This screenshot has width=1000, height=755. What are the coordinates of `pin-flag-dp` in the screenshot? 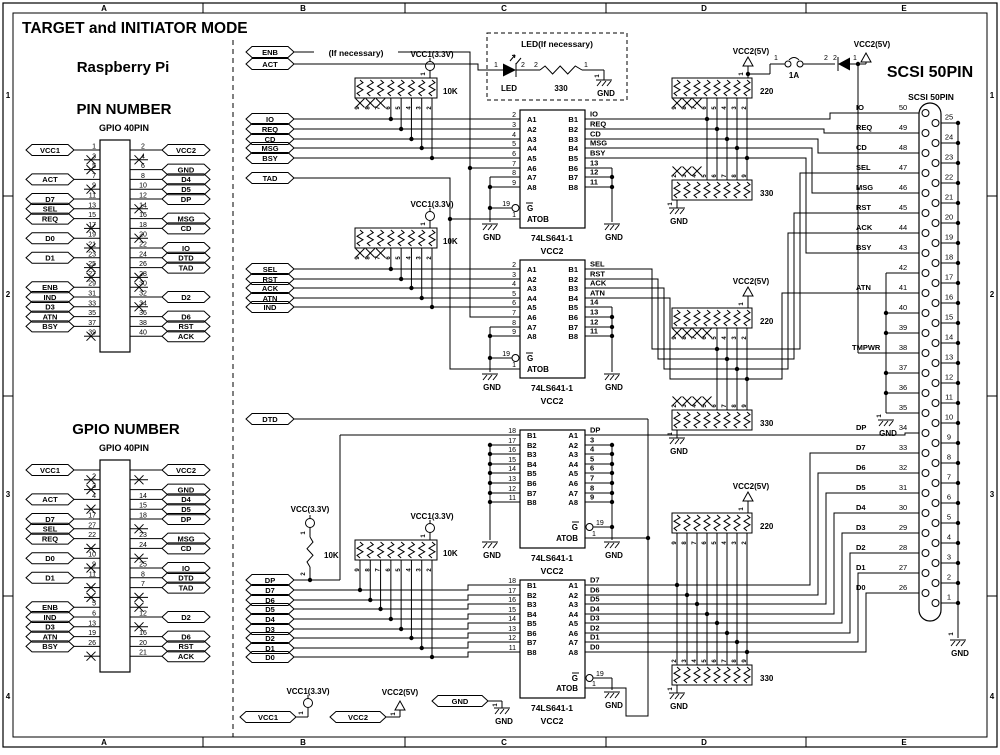 It's located at (186, 199).